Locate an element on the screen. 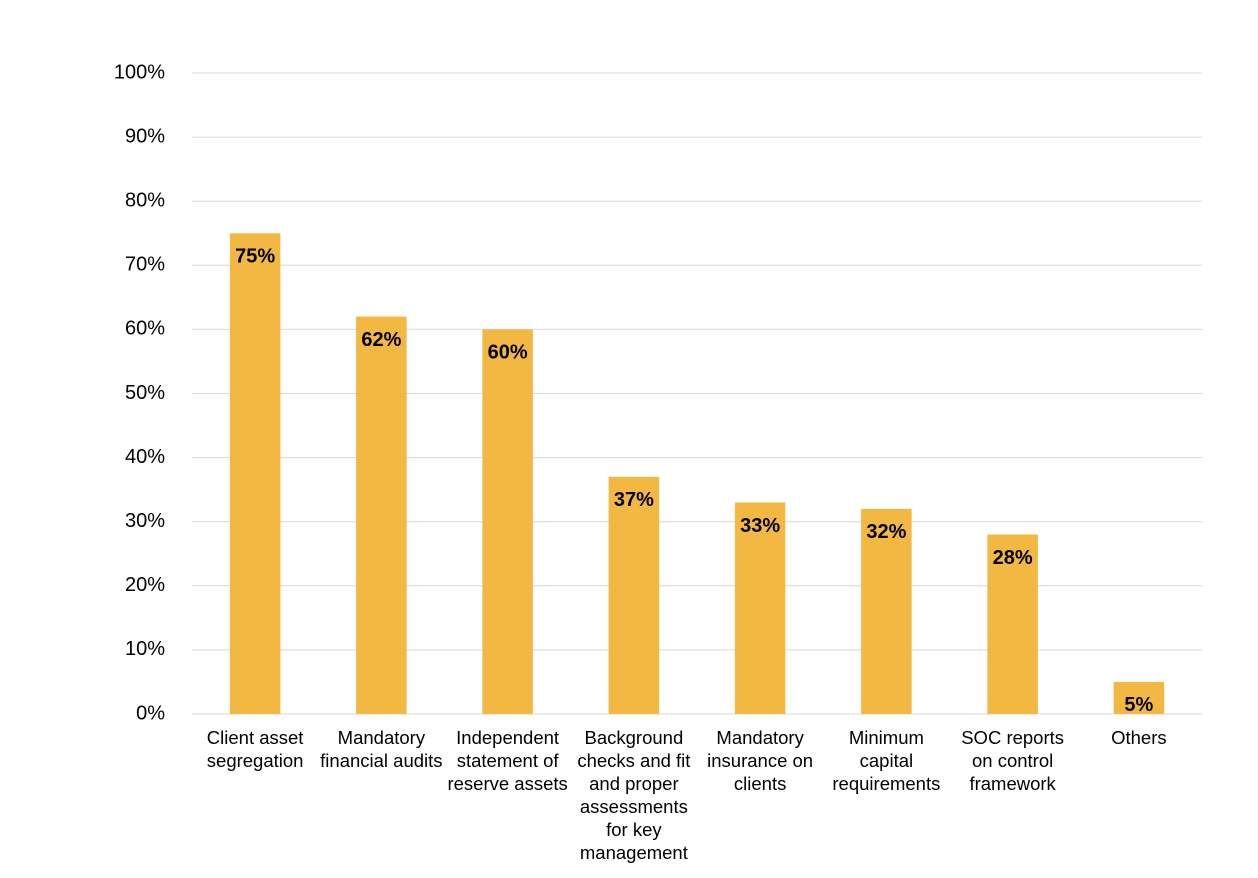  x-tick-label: Mandatory financial audits is located at coordinates (381, 749).